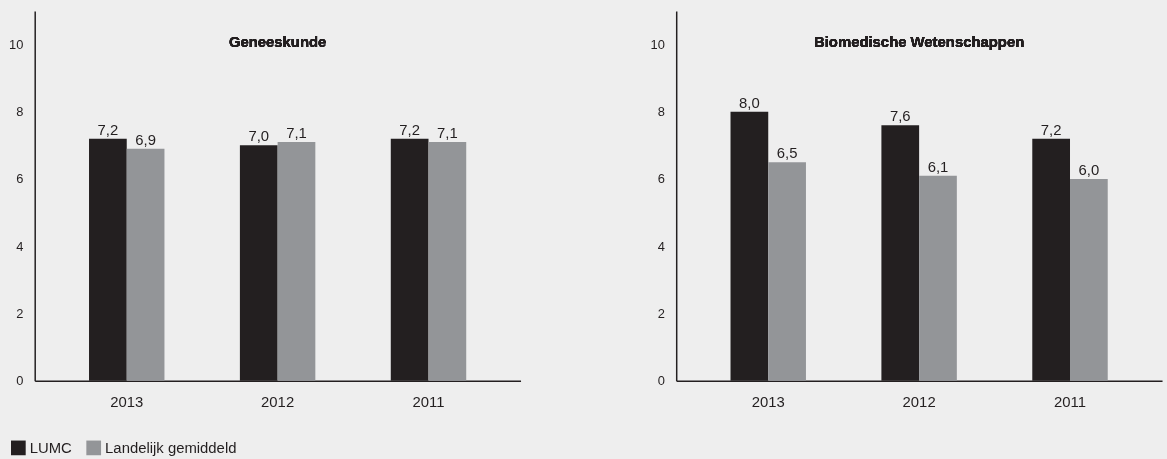  What do you see at coordinates (938, 166) in the screenshot?
I see `data-label: 6,1` at bounding box center [938, 166].